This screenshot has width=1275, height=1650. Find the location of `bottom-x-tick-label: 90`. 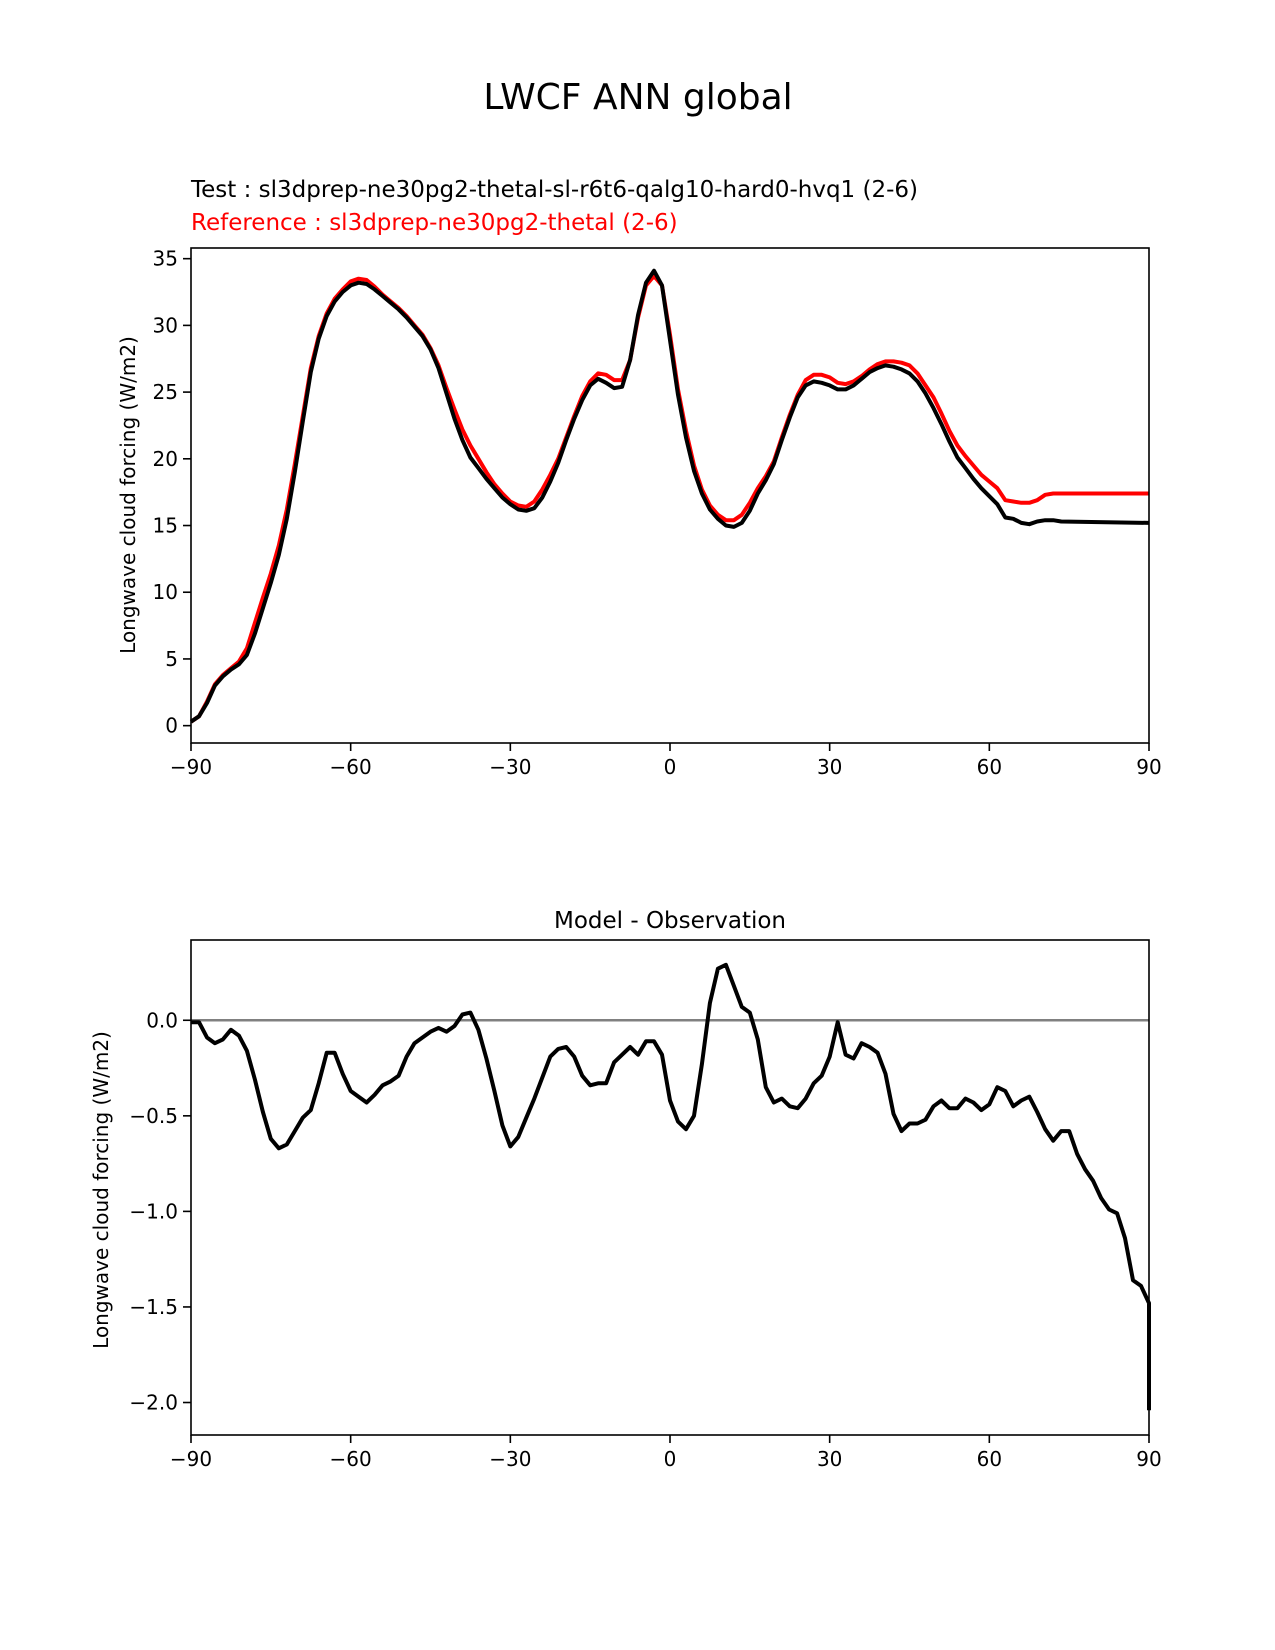

bottom-x-tick-label: 90 is located at coordinates (1148, 1459).